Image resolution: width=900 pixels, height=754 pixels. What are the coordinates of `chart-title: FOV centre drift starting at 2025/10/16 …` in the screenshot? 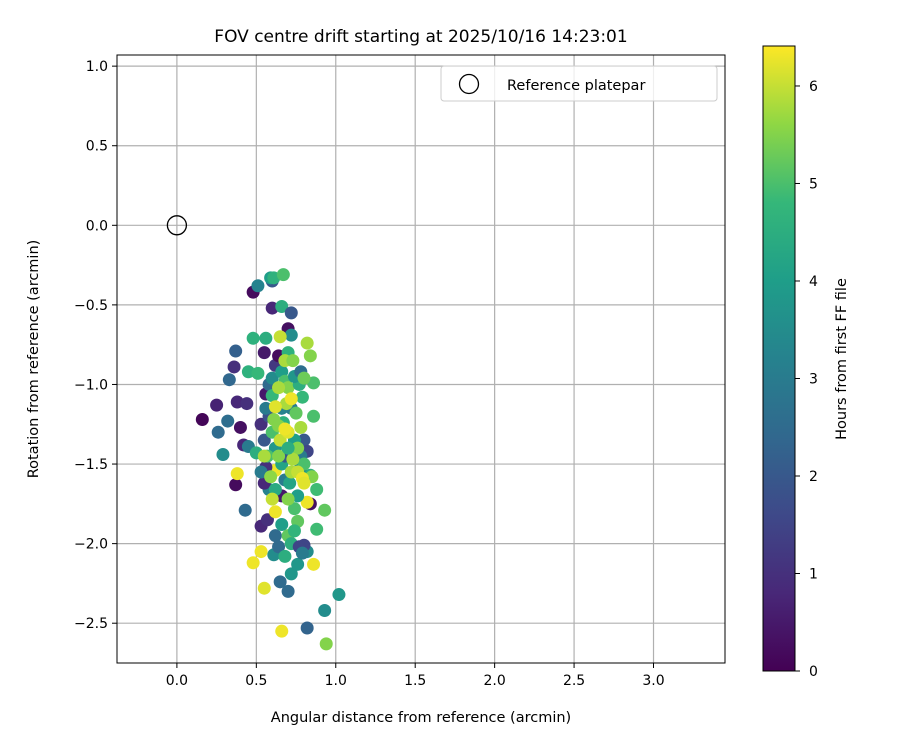 It's located at (420, 37).